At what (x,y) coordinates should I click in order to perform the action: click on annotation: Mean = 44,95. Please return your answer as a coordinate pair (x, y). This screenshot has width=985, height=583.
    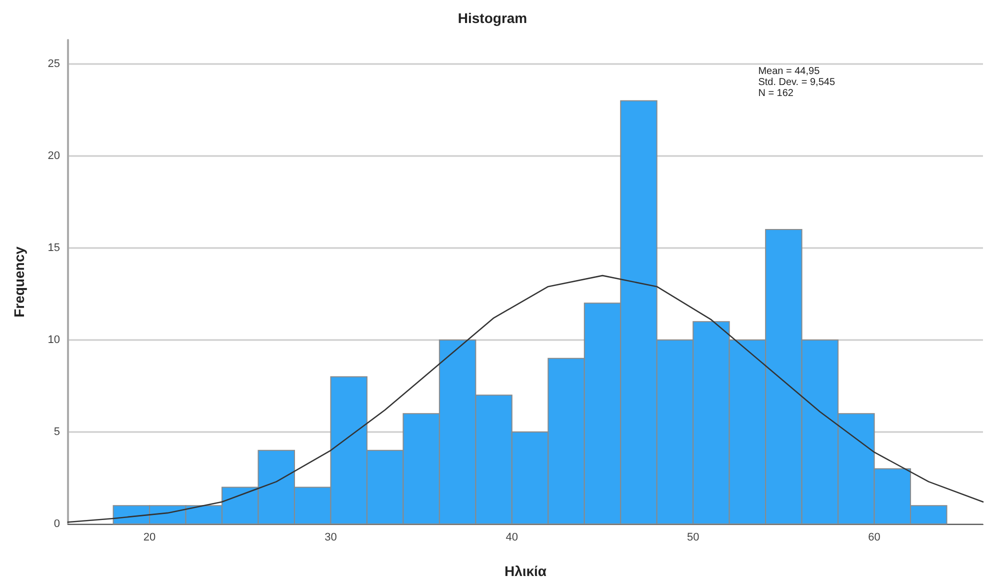
    Looking at the image, I should click on (789, 71).